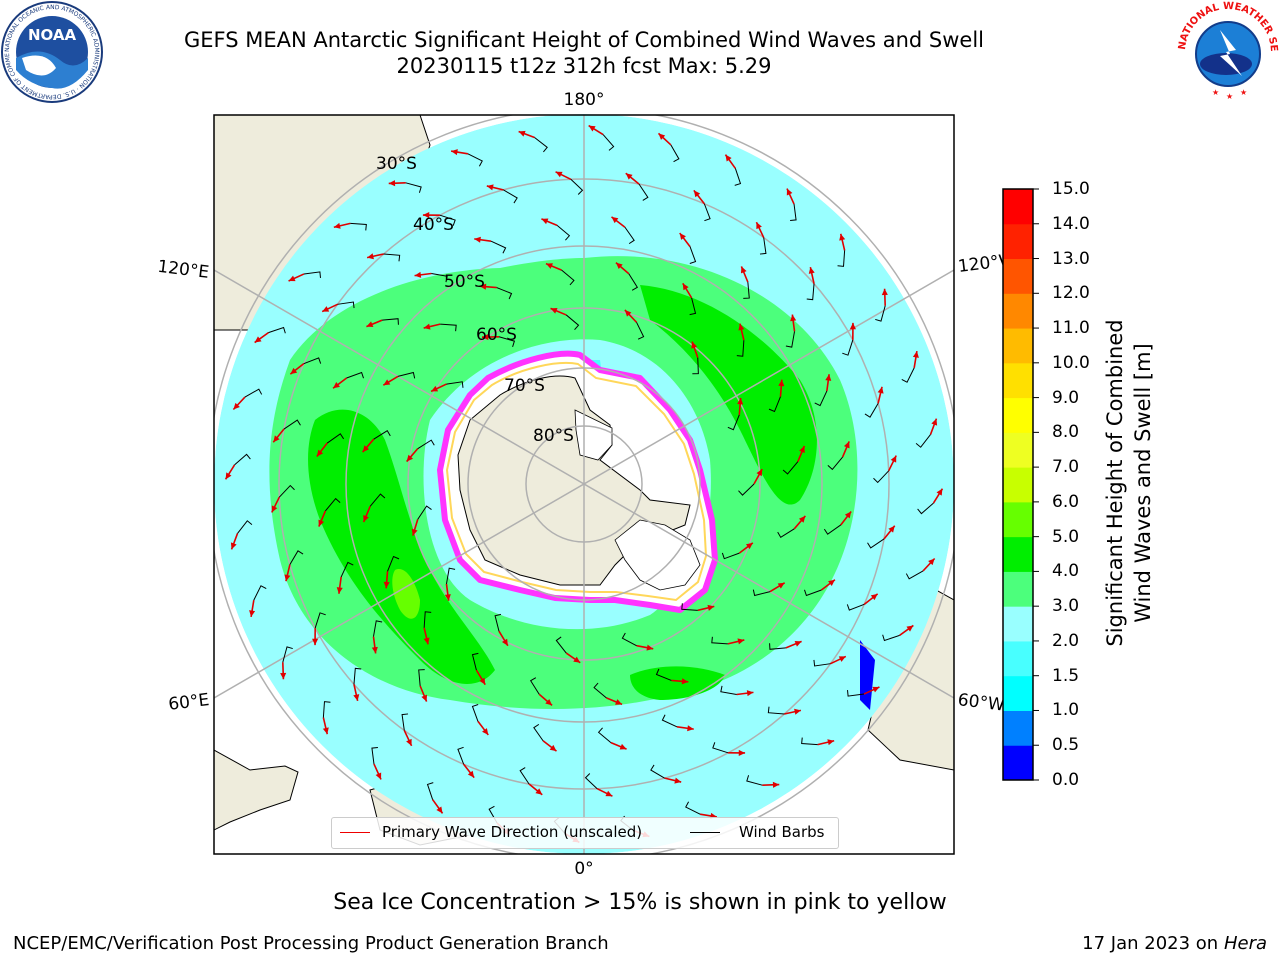 The width and height of the screenshot is (1280, 960). I want to click on colorbar-frame, so click(1018, 484).